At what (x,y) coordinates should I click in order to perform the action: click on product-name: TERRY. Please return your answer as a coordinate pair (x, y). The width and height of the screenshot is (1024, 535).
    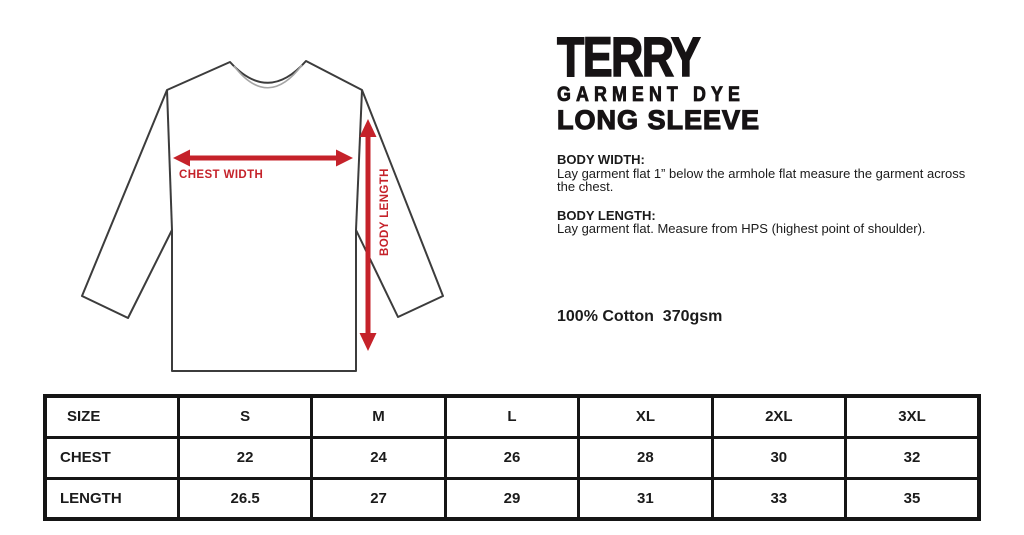
    Looking at the image, I should click on (628, 56).